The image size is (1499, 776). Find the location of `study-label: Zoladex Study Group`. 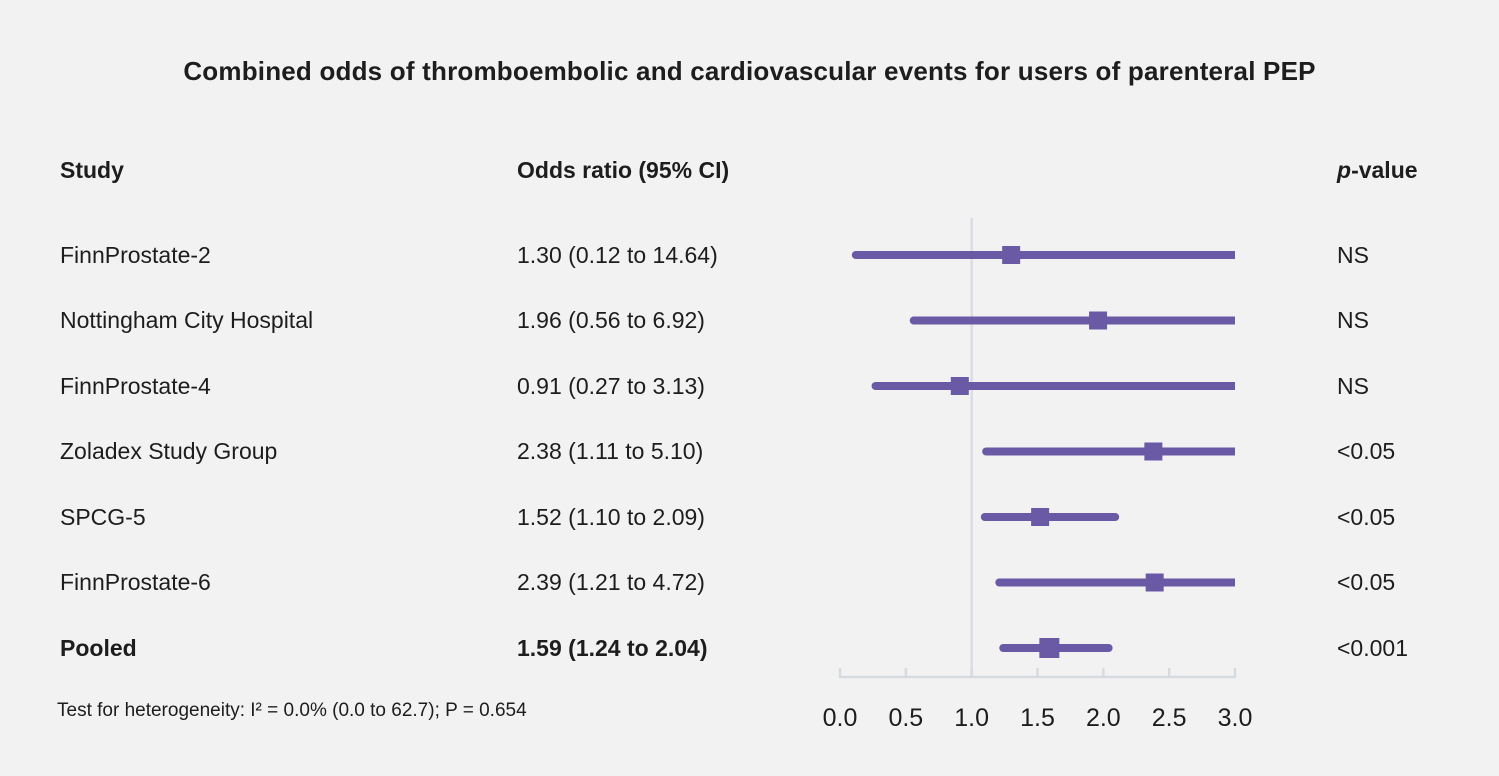

study-label: Zoladex Study Group is located at coordinates (169, 451).